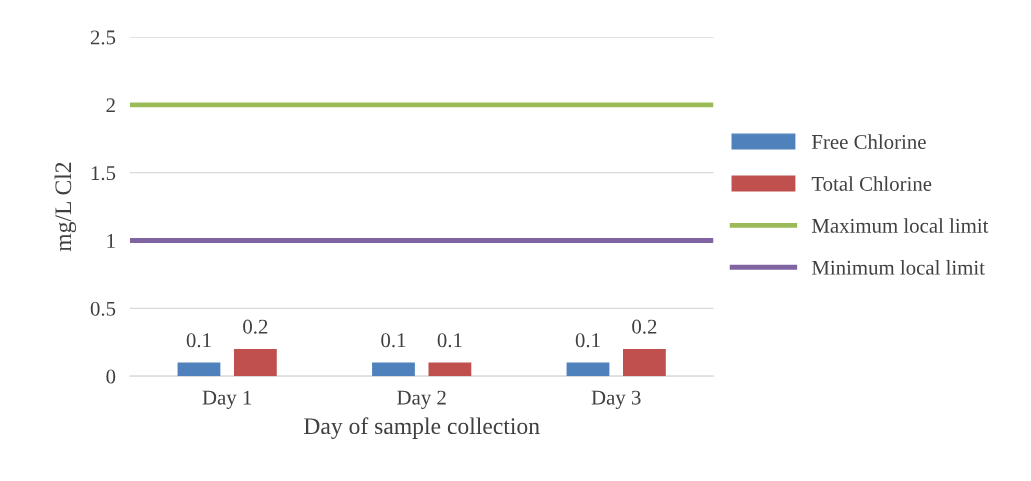 The height and width of the screenshot is (481, 1031). I want to click on x-axis-title: Day of sample collection, so click(422, 428).